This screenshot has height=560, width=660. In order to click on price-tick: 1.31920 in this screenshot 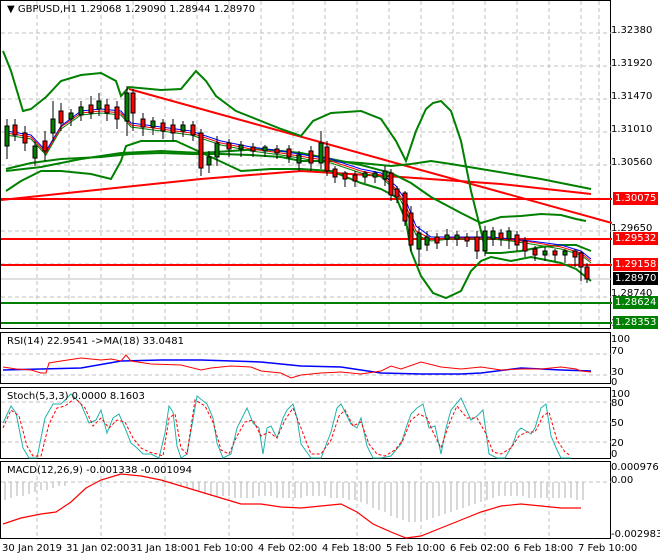, I will do `click(632, 63)`.